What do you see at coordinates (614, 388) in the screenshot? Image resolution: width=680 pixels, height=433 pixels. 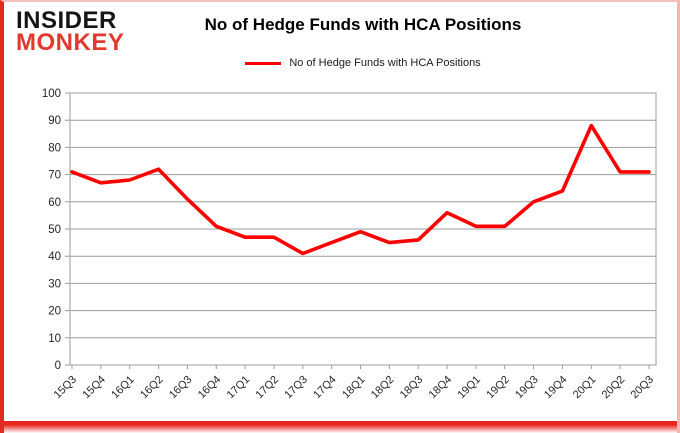 I see `x-axis-label: 20Q2` at bounding box center [614, 388].